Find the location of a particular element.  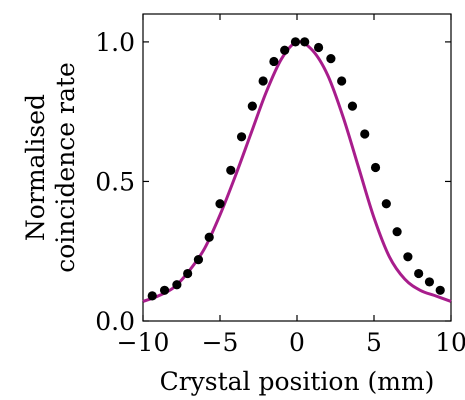

y-tick-label: 0.0 is located at coordinates (115, 321).